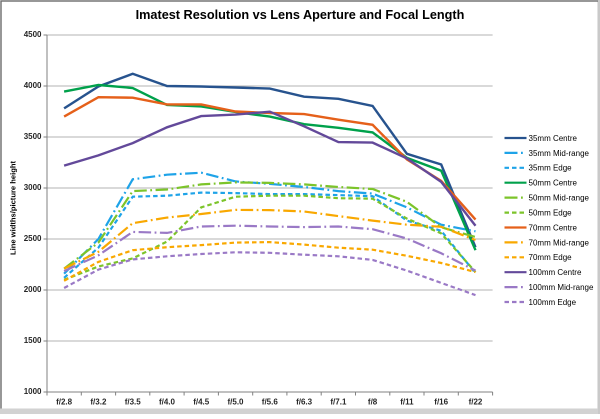  I want to click on svg-text: f/5.6, so click(270, 402).